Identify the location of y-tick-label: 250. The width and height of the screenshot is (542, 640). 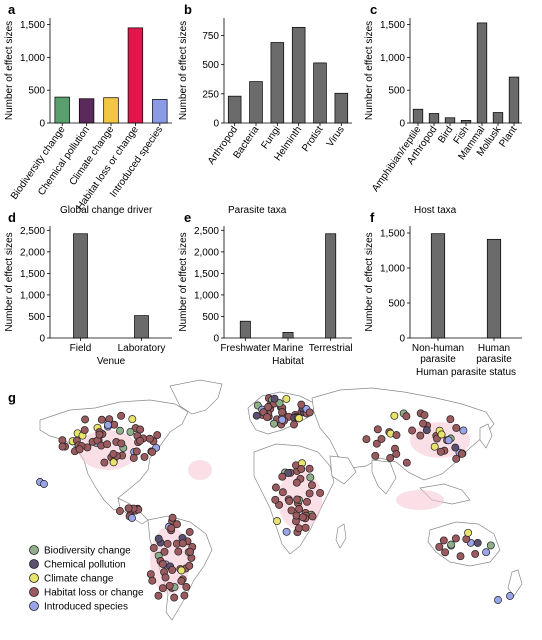
(210, 94).